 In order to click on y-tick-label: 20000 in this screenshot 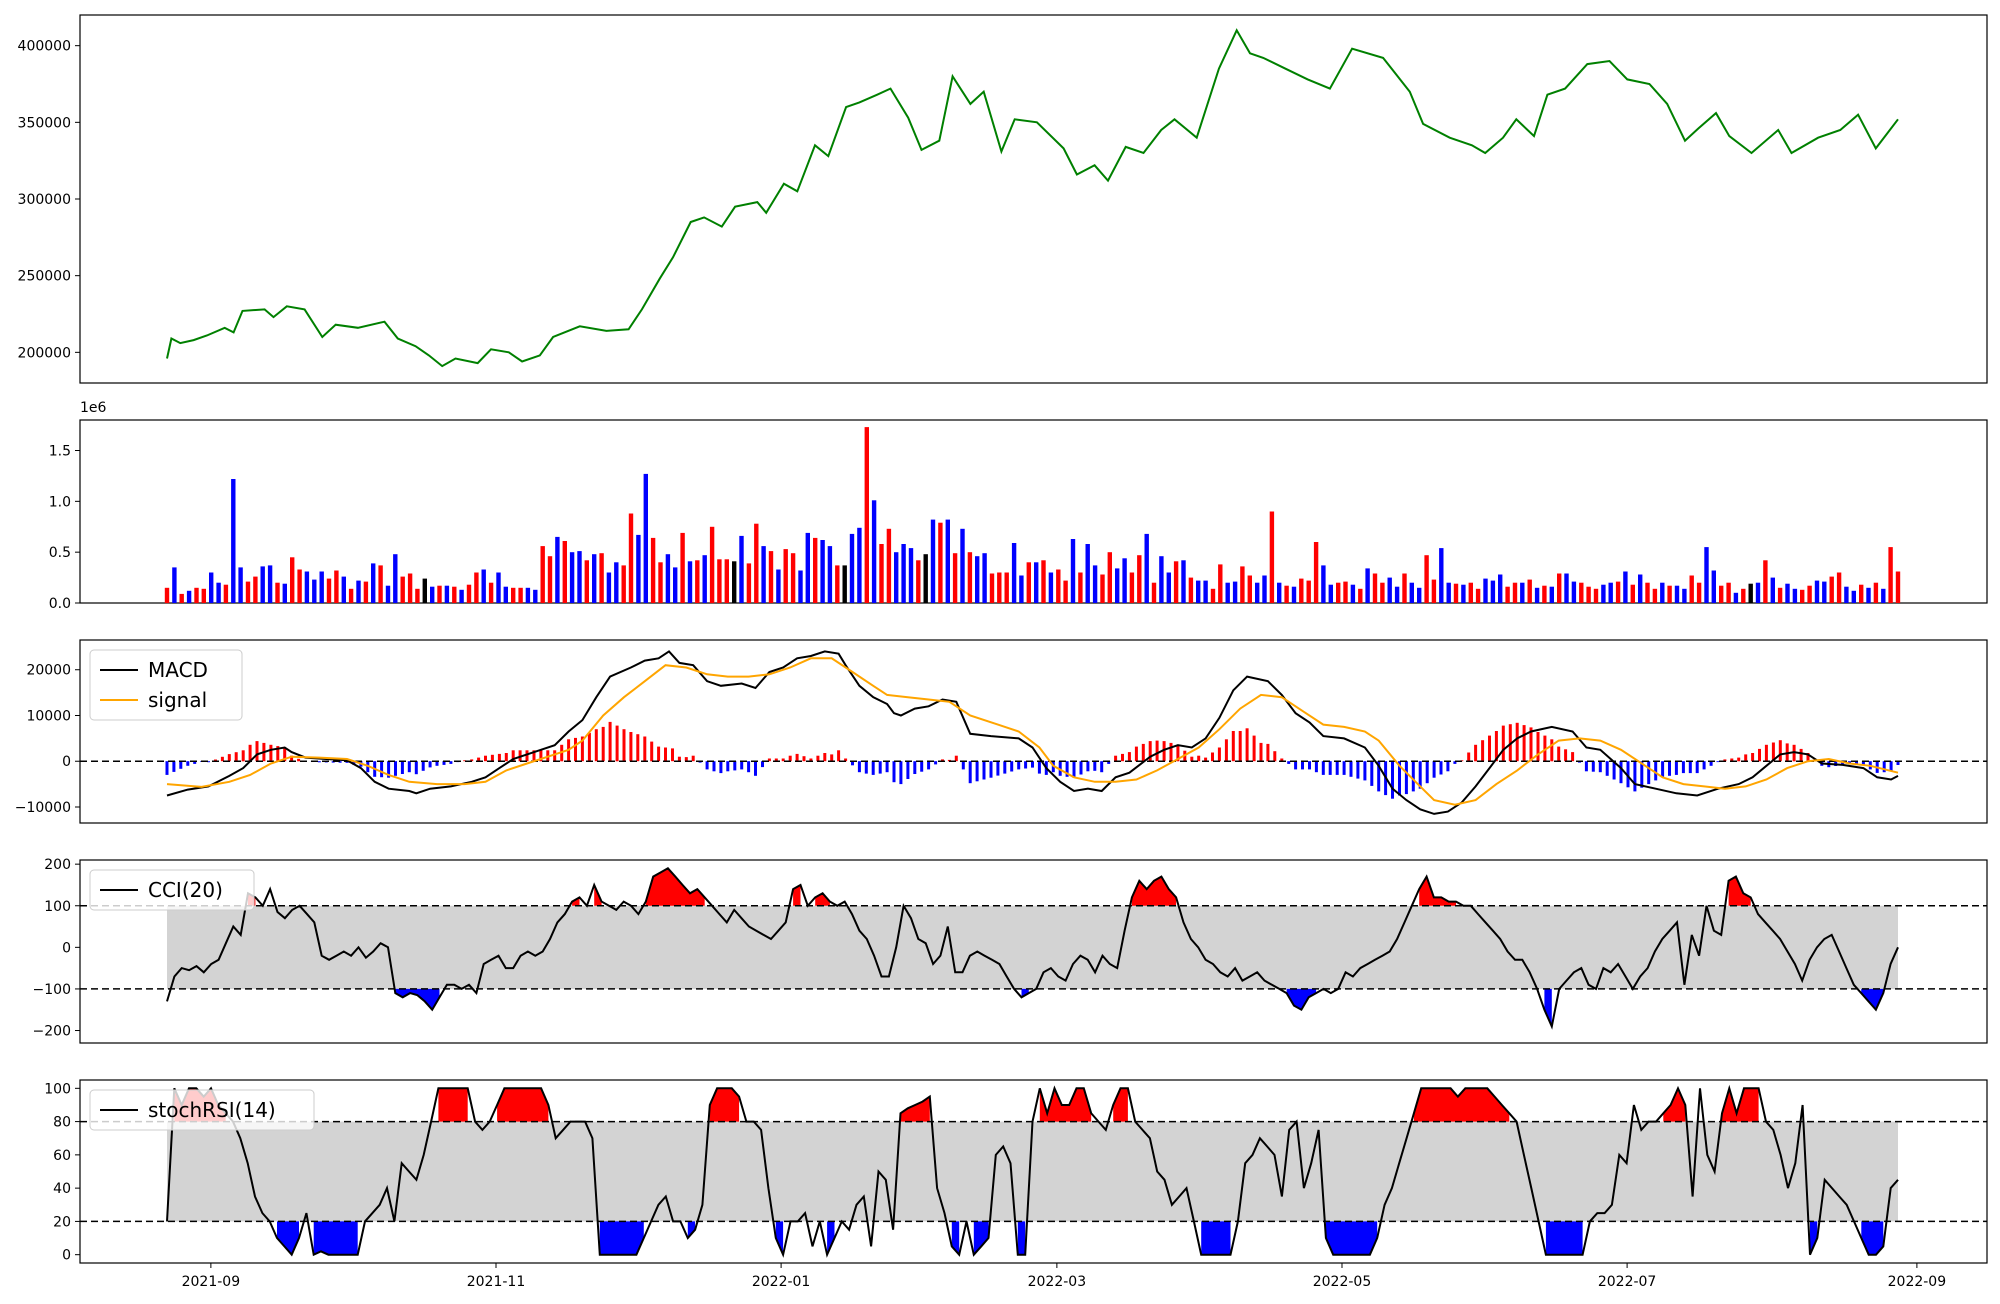, I will do `click(48, 671)`.